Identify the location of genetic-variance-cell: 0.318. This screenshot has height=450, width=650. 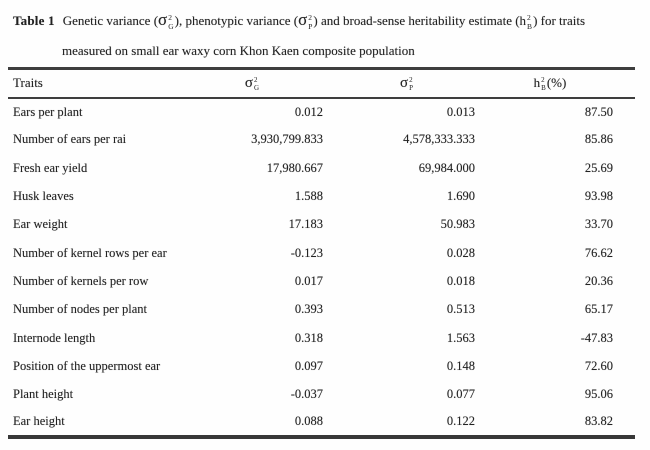
(308, 337).